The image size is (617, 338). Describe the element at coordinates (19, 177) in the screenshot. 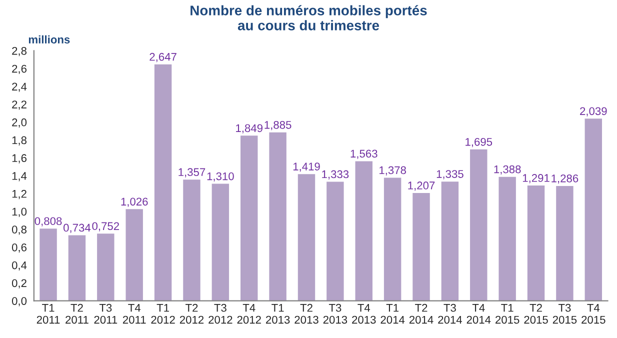

I see `y-tick-label: 1,4` at that location.